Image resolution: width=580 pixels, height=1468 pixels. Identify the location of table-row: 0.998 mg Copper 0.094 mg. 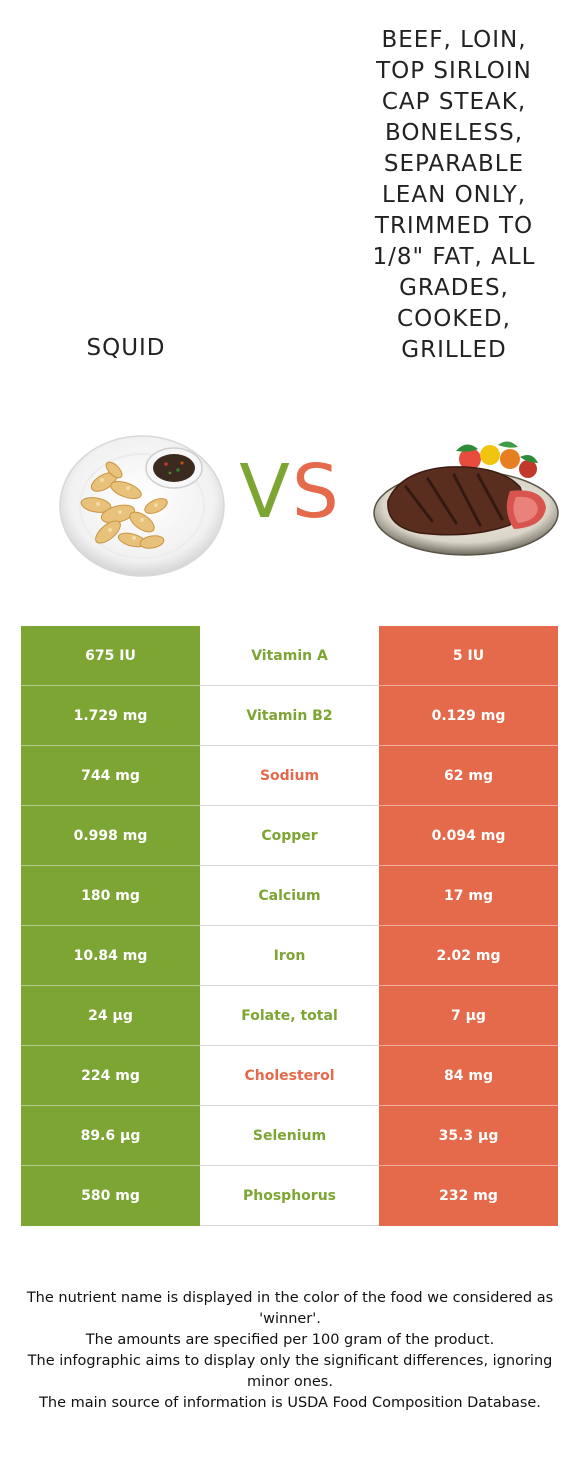
(289, 836).